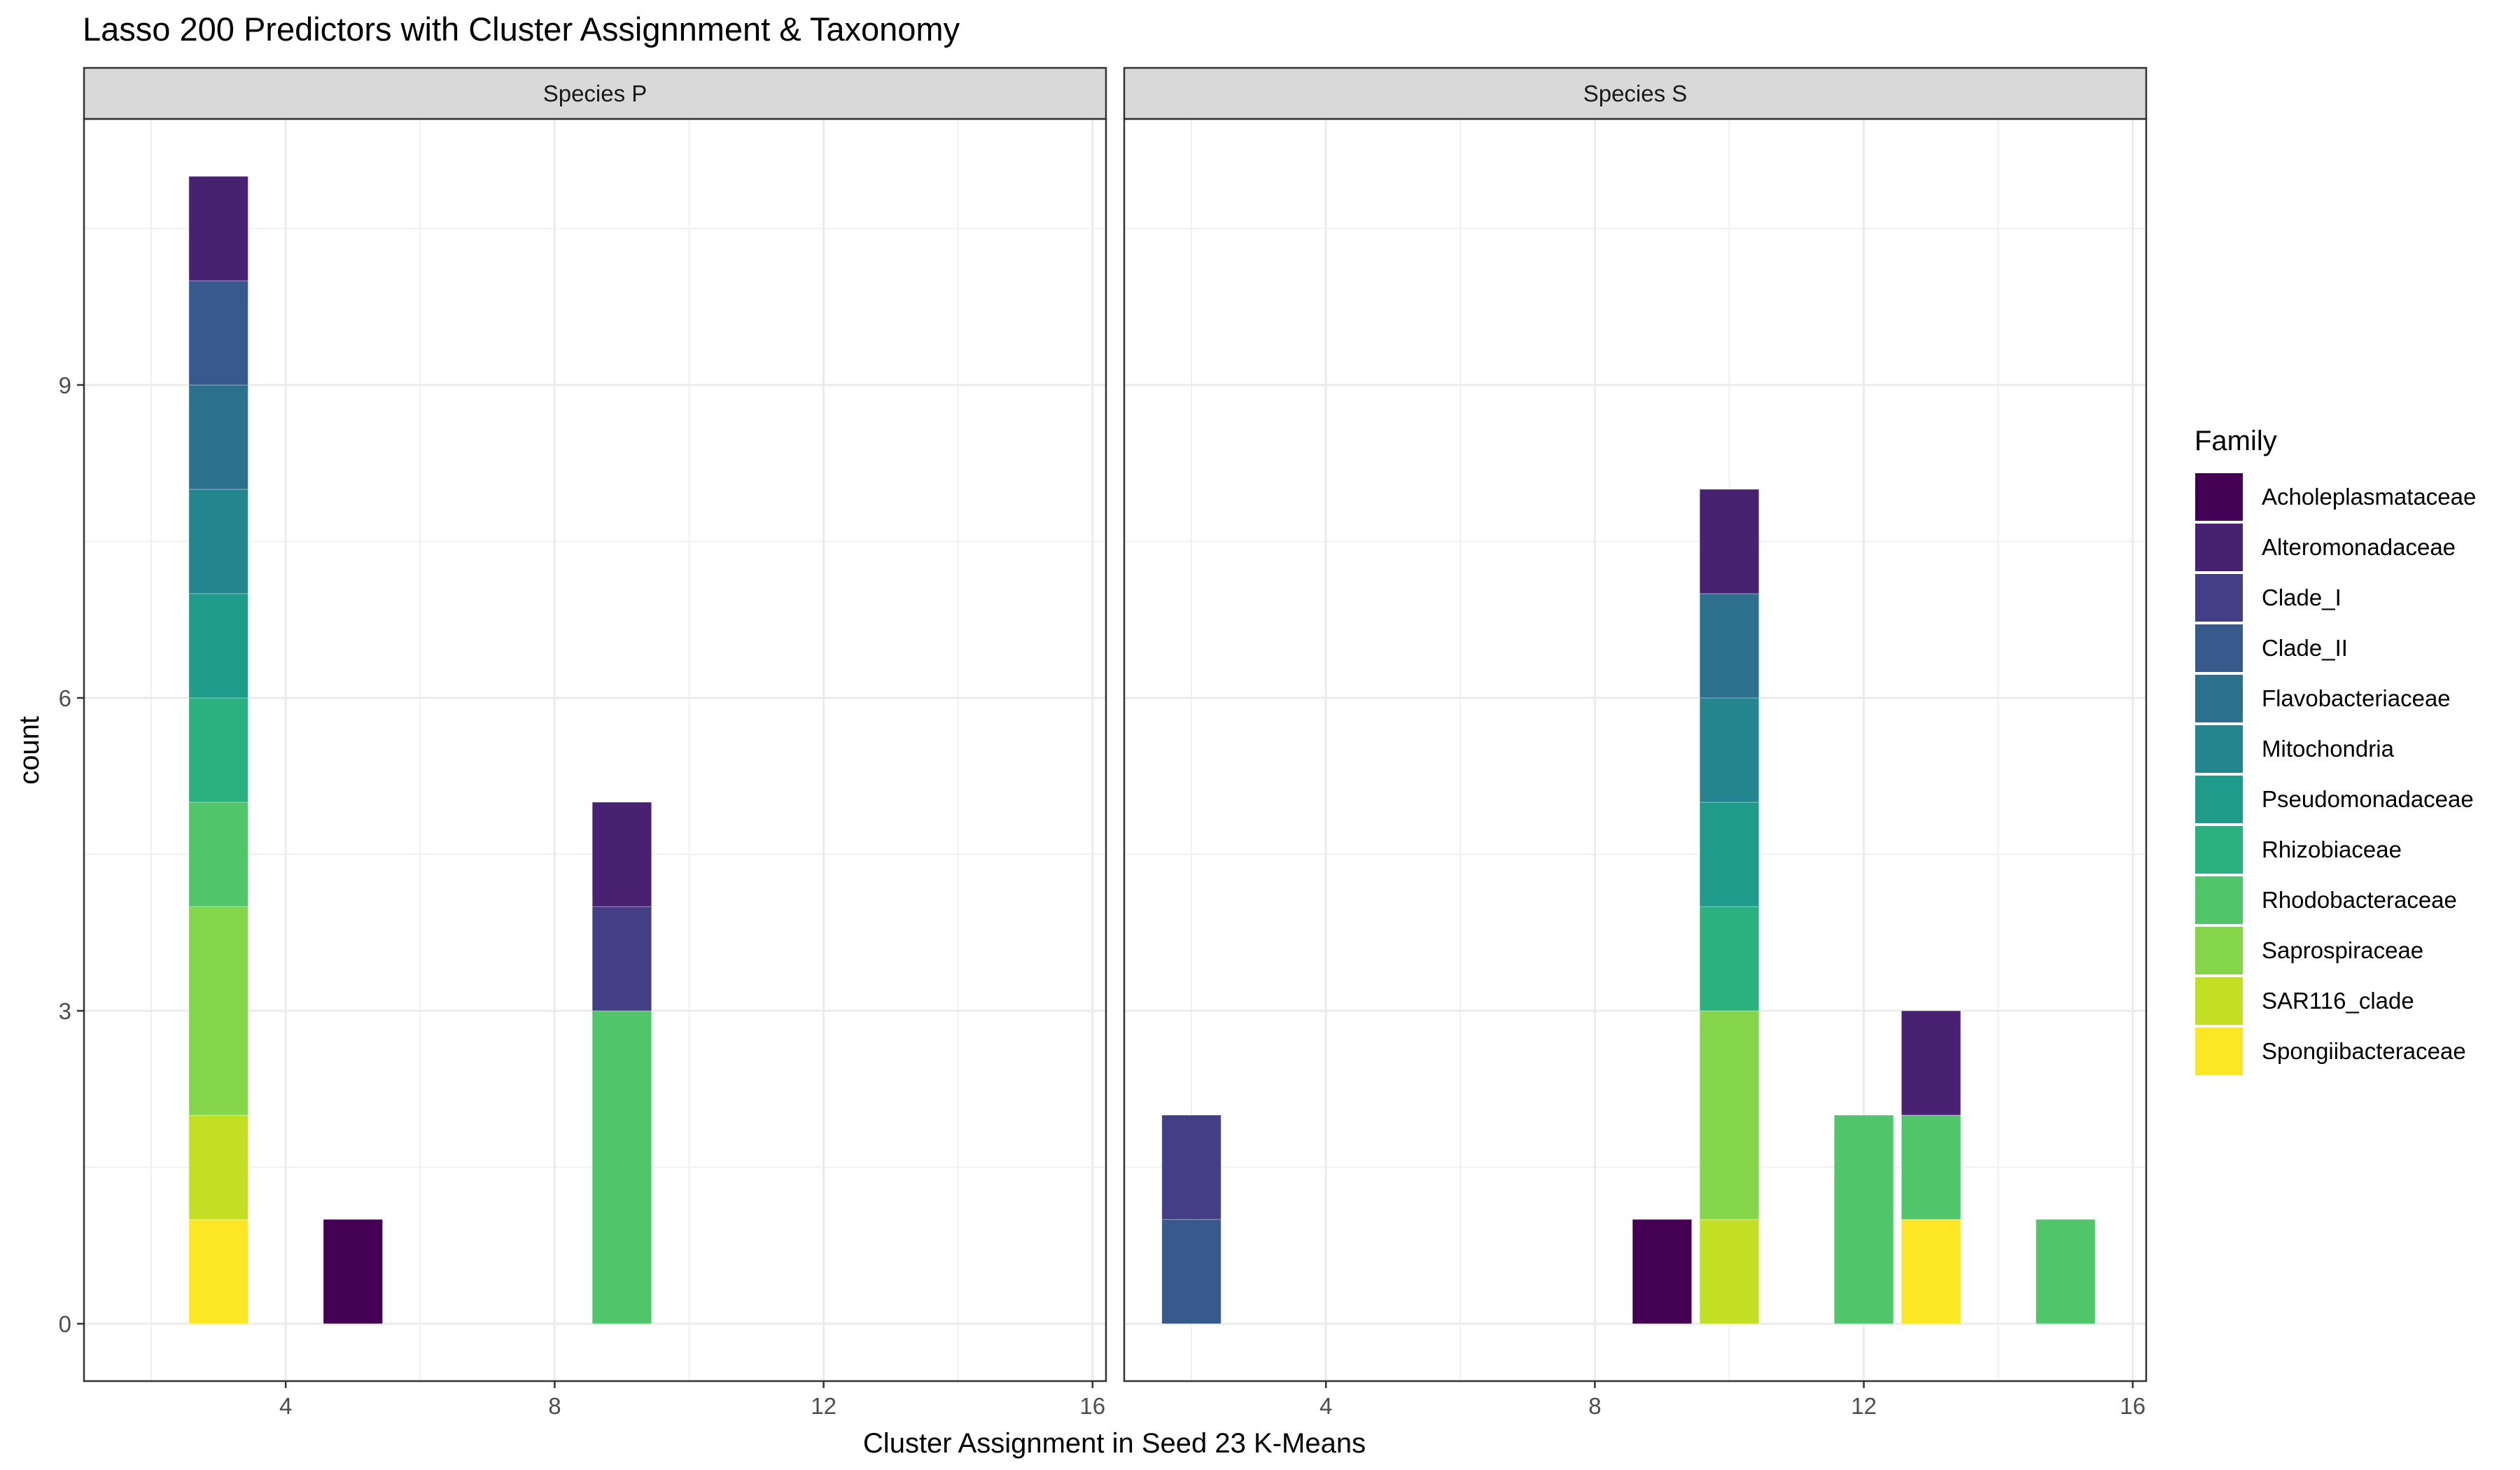 The height and width of the screenshot is (1470, 2520). Describe the element at coordinates (1729, 1271) in the screenshot. I see `bar-segment-sar116-clade-x10` at that location.